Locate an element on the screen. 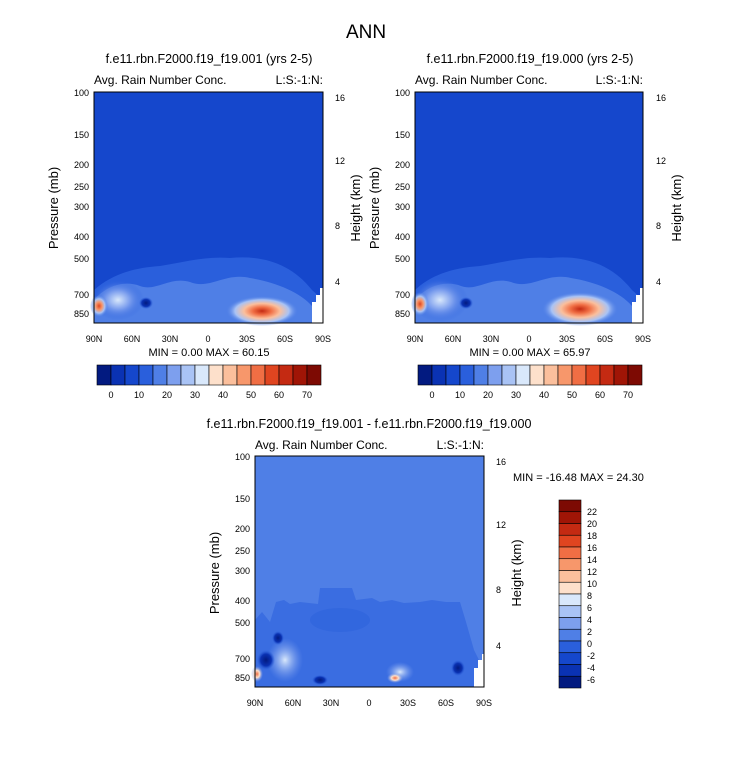  panel-1-ytick-500: 500 is located at coordinates (81, 259).